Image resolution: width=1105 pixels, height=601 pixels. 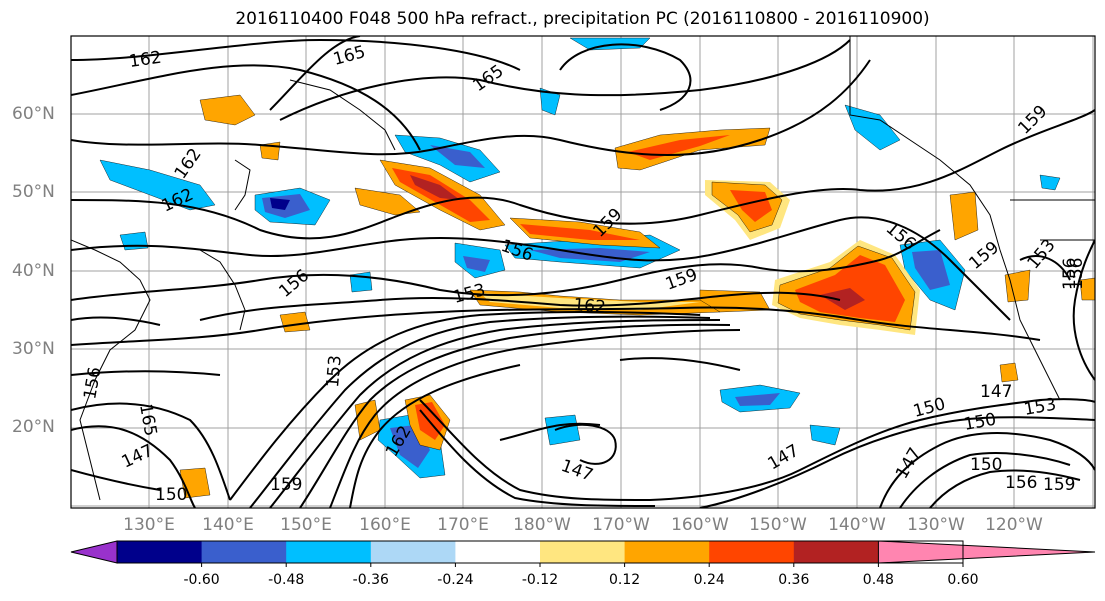 I want to click on colorbar-tick-label: -0.12, so click(x=540, y=580).